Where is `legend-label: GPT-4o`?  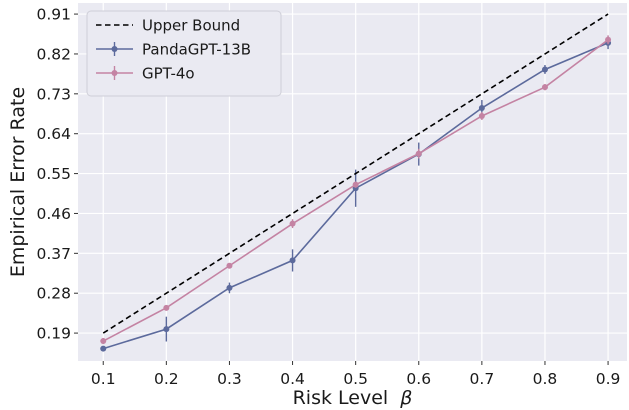
legend-label: GPT-4o is located at coordinates (168, 74).